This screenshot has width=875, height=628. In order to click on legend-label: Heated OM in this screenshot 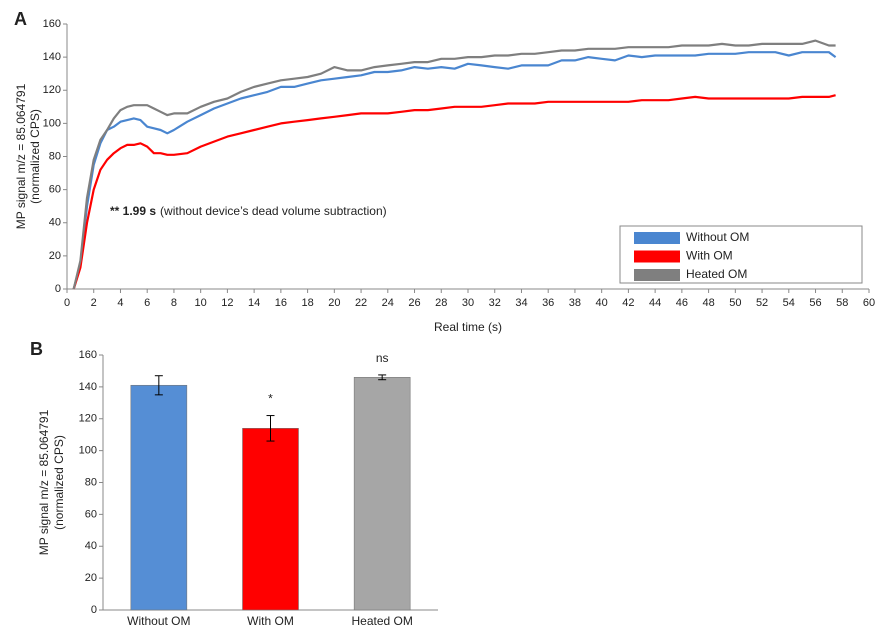, I will do `click(716, 274)`.